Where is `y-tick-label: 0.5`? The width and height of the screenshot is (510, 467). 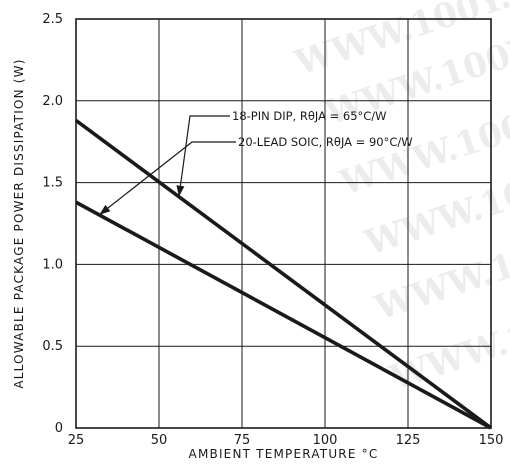 y-tick-label: 0.5 is located at coordinates (52, 346).